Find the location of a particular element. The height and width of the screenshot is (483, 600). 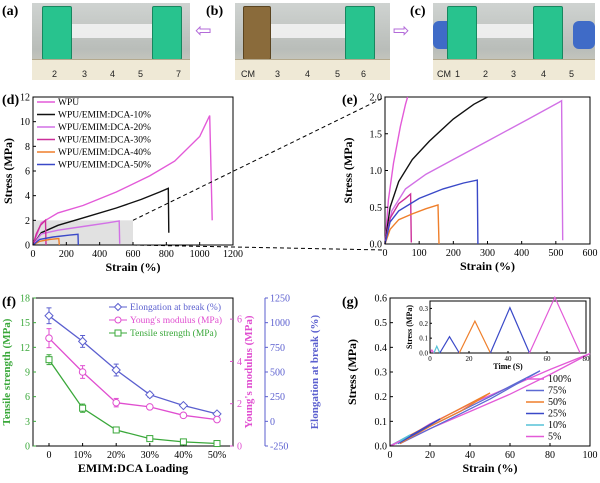

series-line-wpu-emim-dca-20- is located at coordinates (76, 233).